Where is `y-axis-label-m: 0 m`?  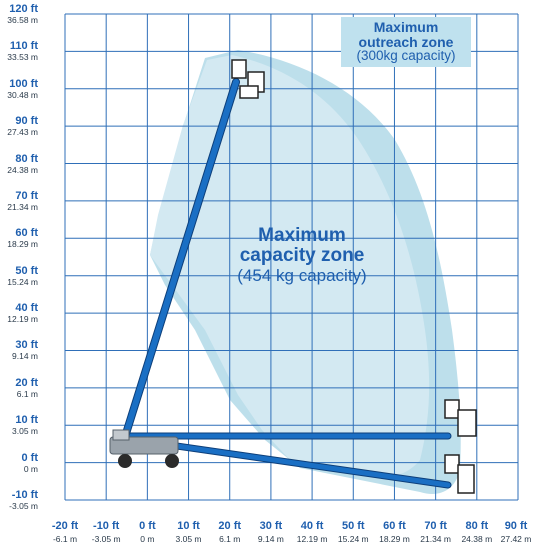 y-axis-label-m: 0 m is located at coordinates (30, 468).